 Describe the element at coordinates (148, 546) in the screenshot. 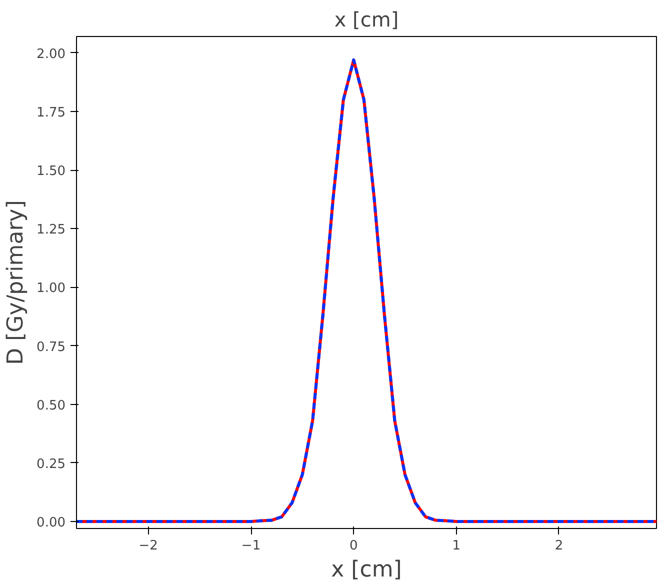

I see `x-tick-label: −2` at that location.